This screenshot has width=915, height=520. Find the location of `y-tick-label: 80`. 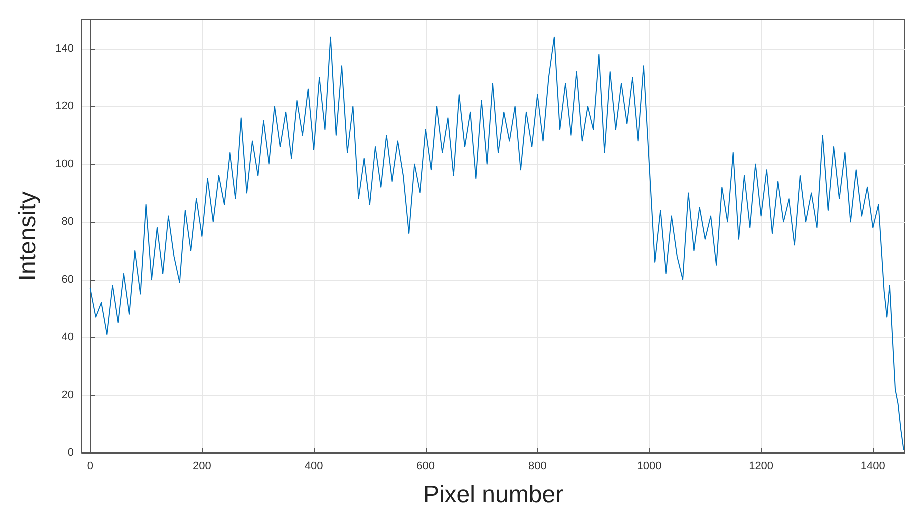

y-tick-label: 80 is located at coordinates (68, 222).